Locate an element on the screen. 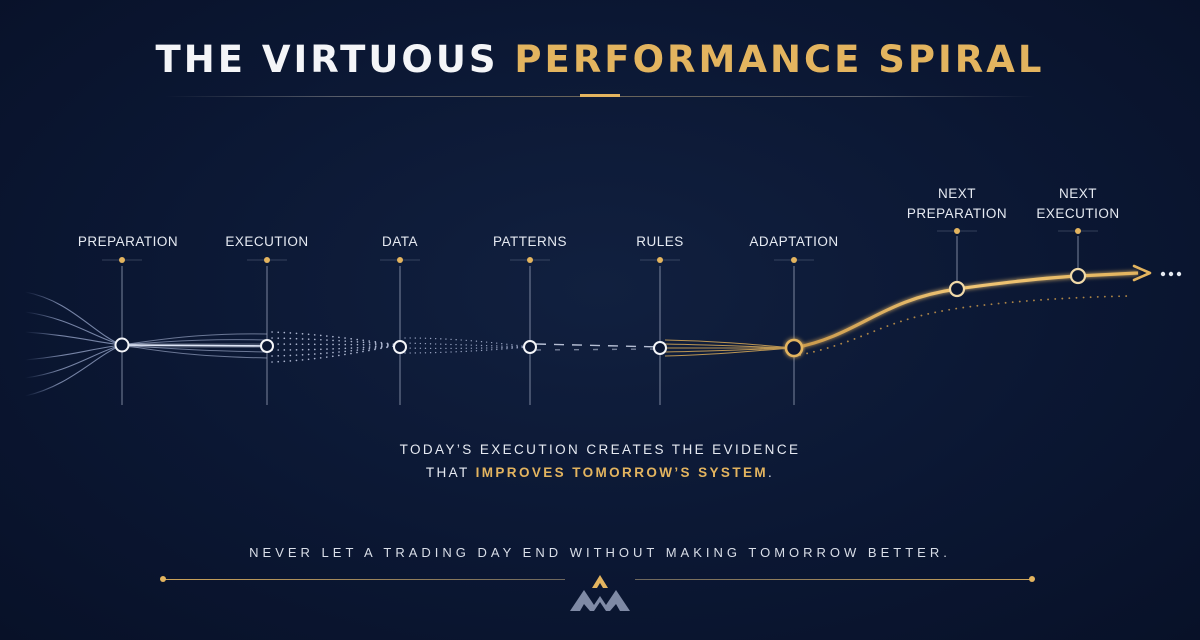 This screenshot has height=640, width=1200. stage-label-next-execution: NEXT EXECUTION is located at coordinates (1078, 204).